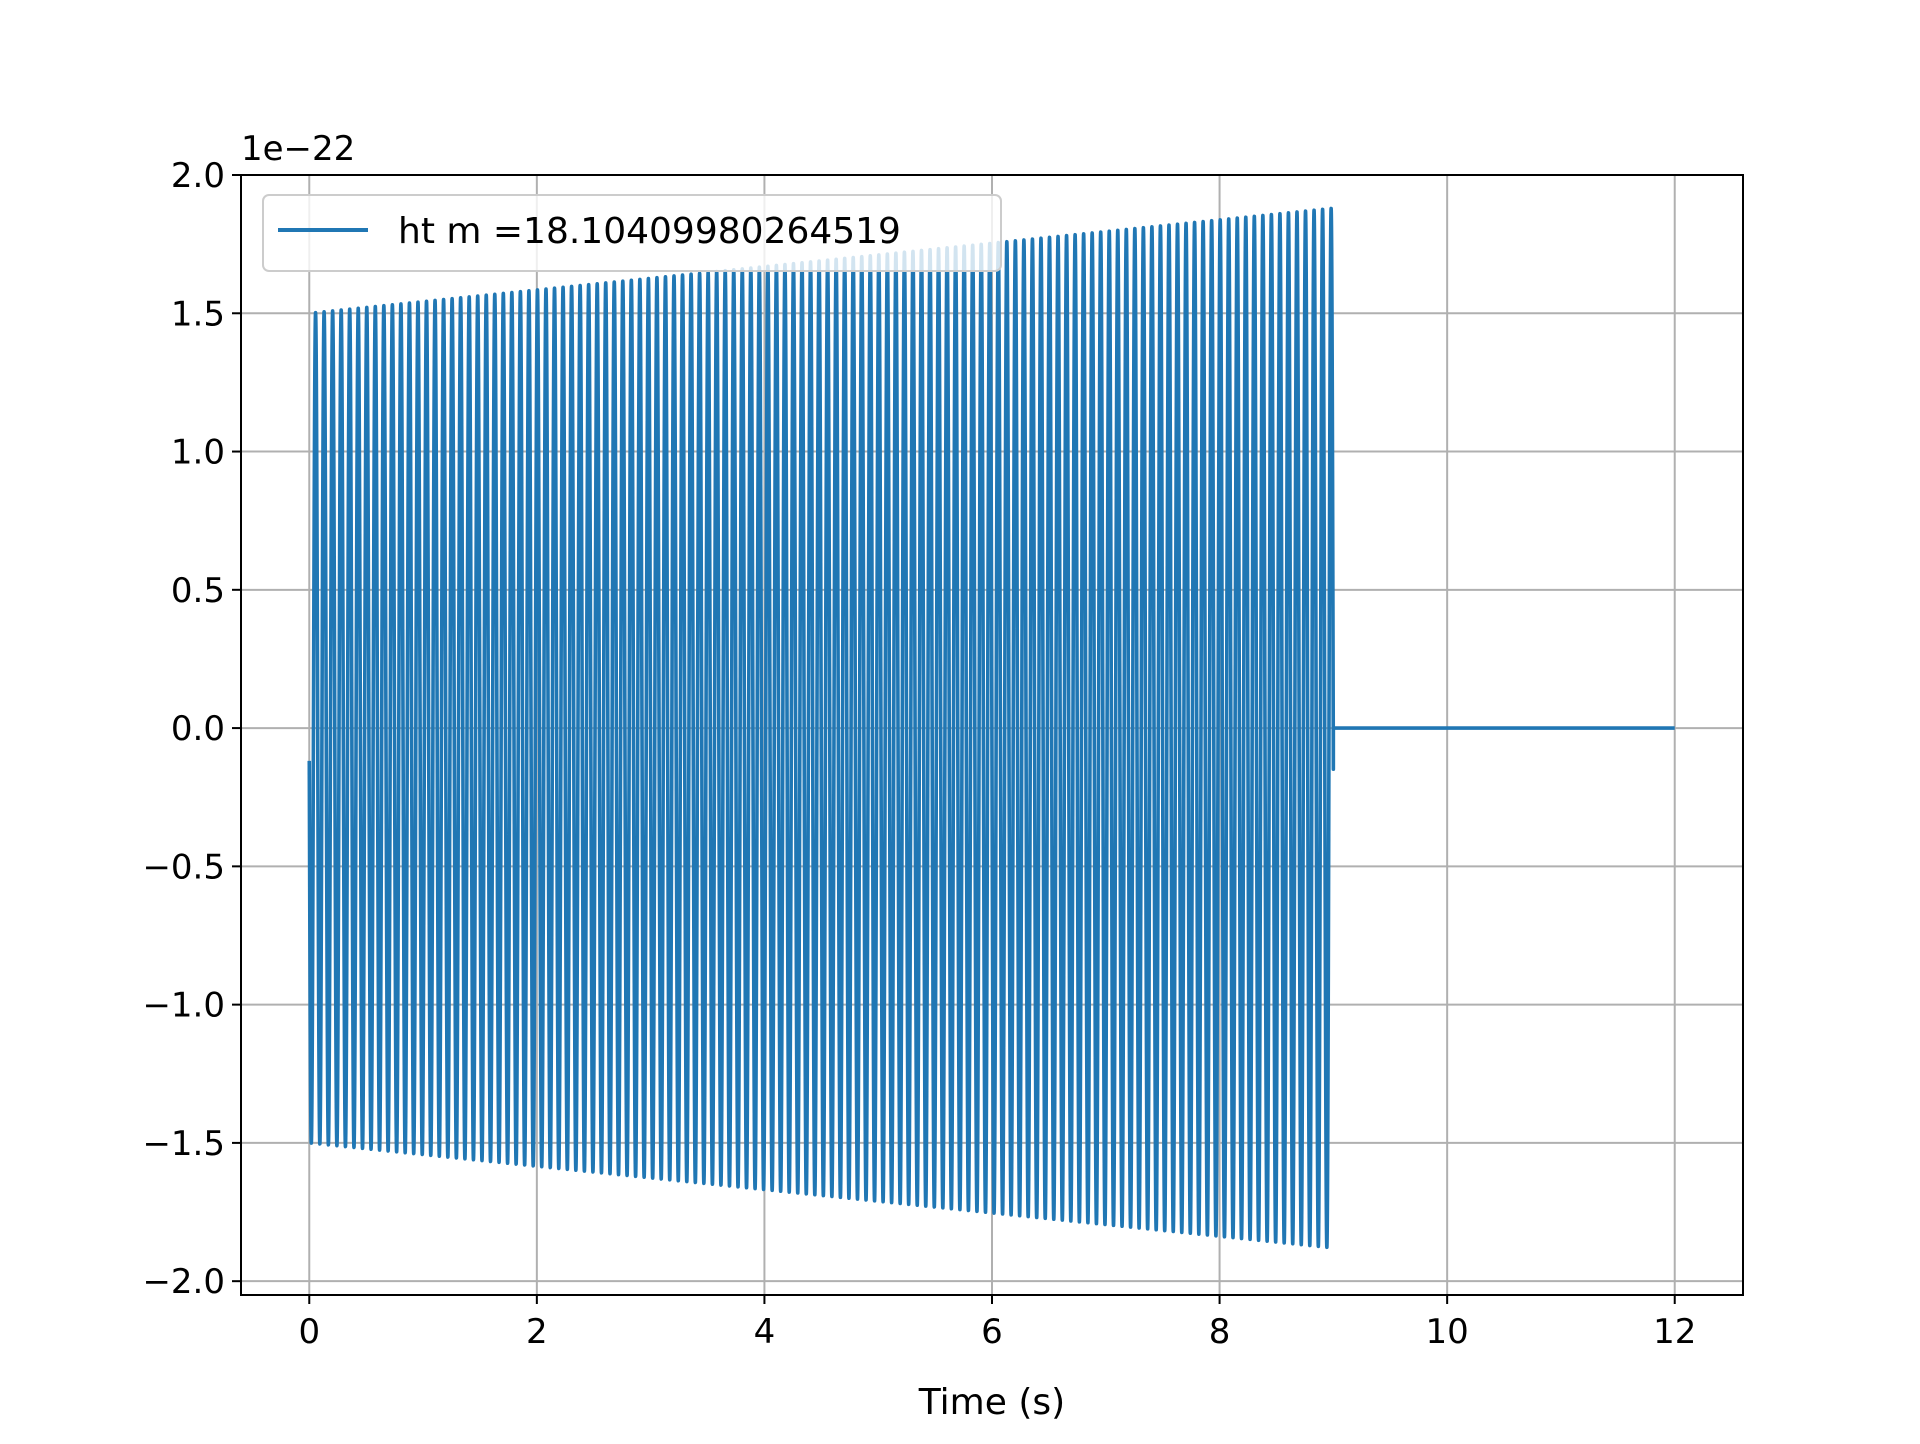  I want to click on y-tick-label: −1.5, so click(183, 1144).